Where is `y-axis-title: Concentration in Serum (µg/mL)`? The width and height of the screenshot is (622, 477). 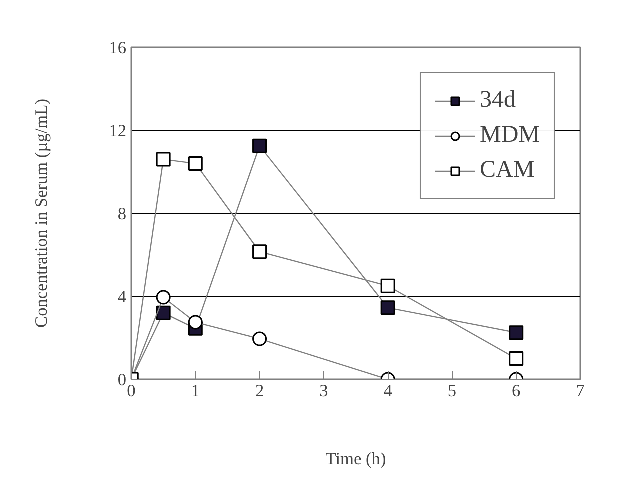
y-axis-title: Concentration in Serum (µg/mL) is located at coordinates (42, 213).